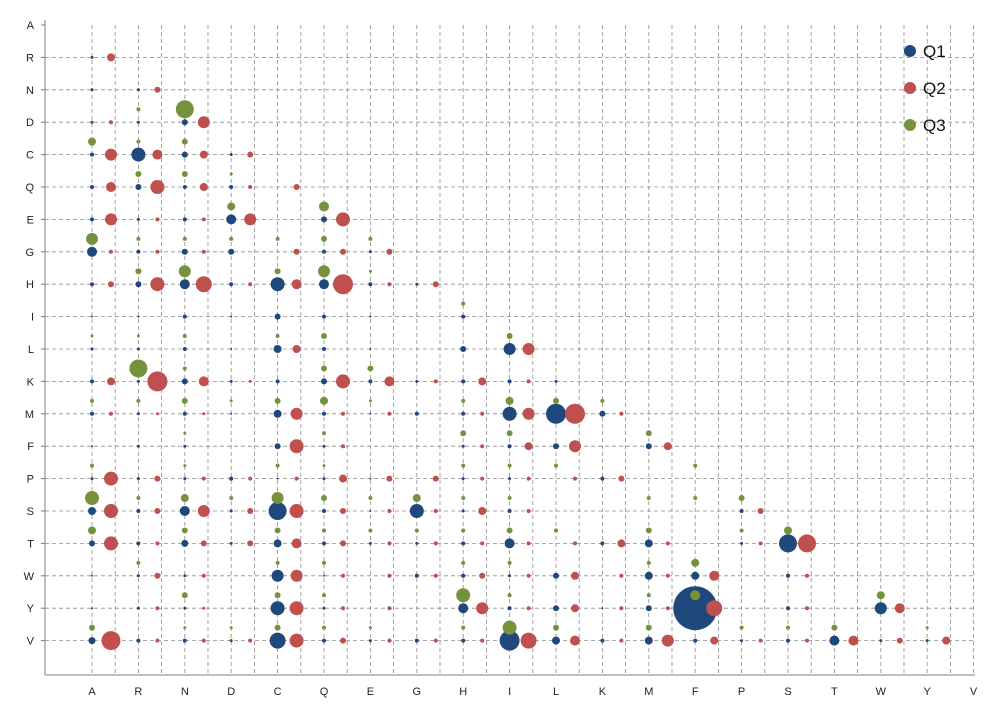 This screenshot has height=725, width=997. I want to click on bubble-q3-d-m, so click(231, 401).